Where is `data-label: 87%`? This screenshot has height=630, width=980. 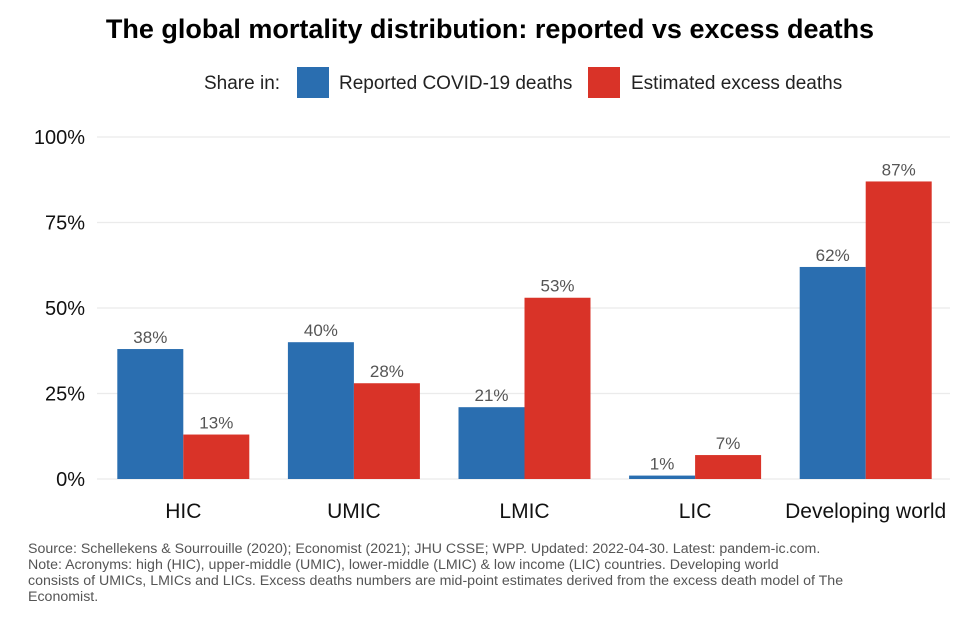
data-label: 87% is located at coordinates (899, 169).